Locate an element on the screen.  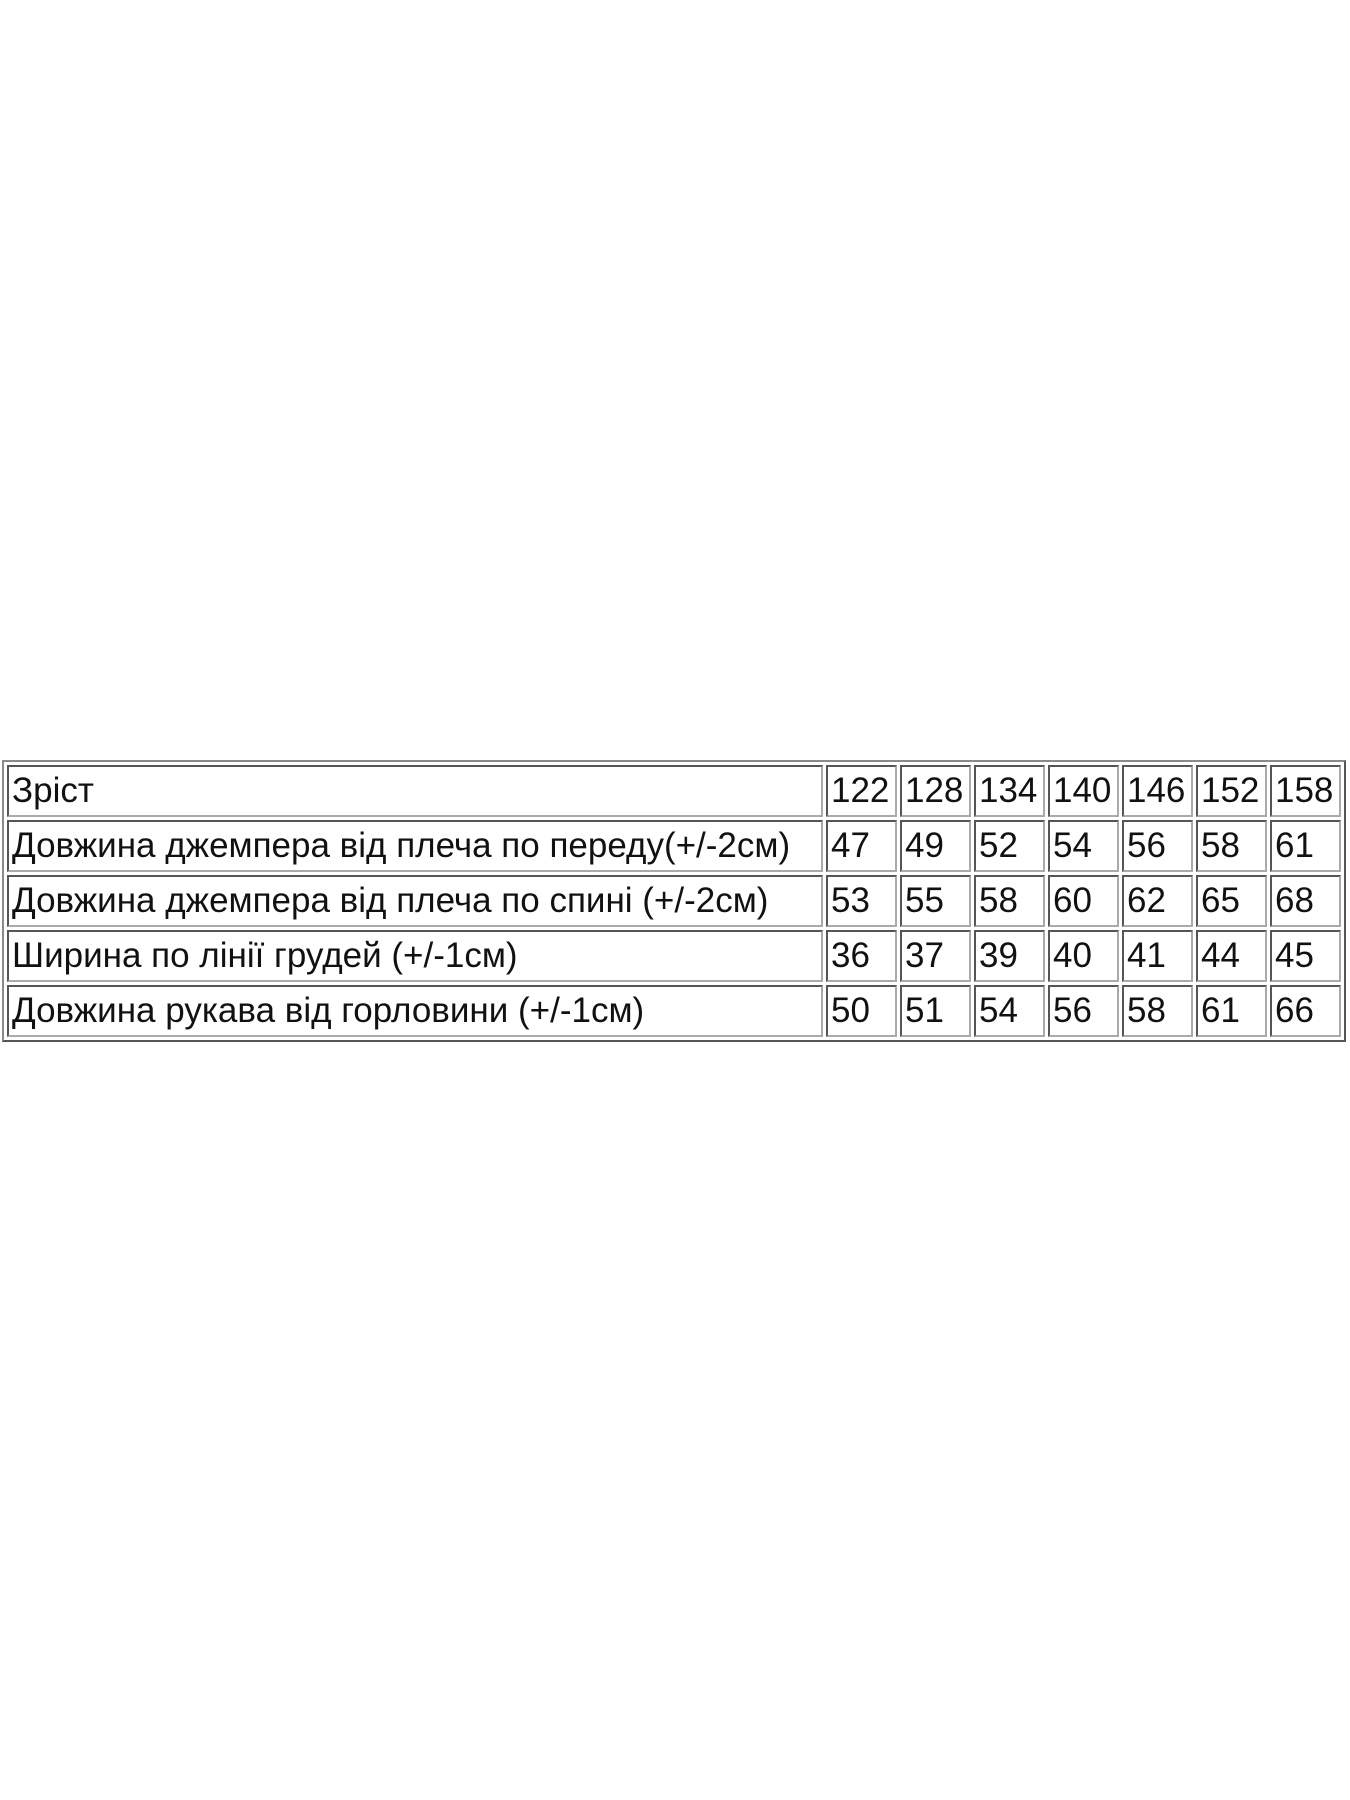
cell-value: 53 is located at coordinates (861, 901).